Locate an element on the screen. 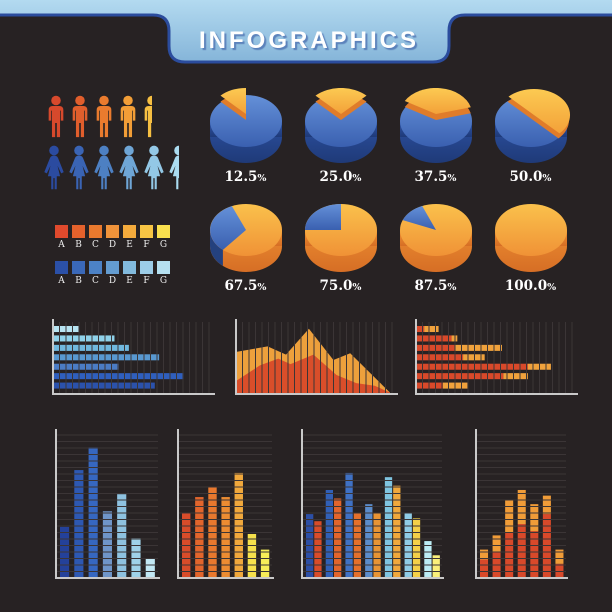  vertical-bar-chart-orange is located at coordinates (222, 510).